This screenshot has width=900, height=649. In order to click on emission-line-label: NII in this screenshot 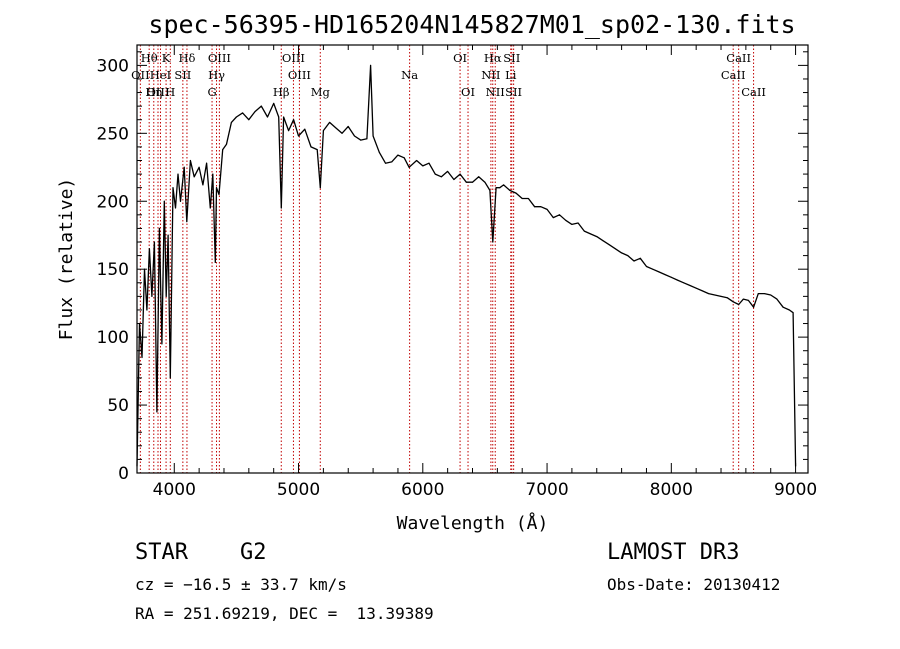, I will do `click(495, 92)`.